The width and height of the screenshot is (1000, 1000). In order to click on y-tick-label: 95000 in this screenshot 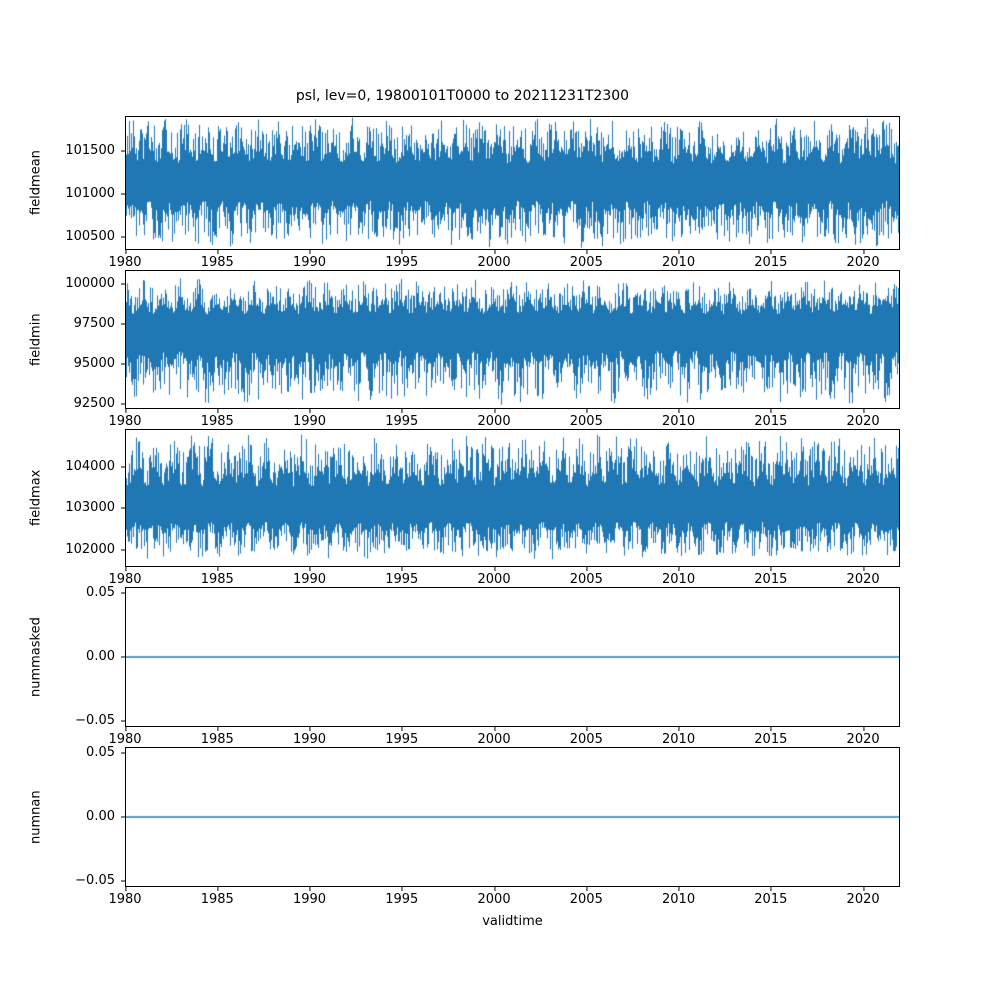, I will do `click(86, 364)`.